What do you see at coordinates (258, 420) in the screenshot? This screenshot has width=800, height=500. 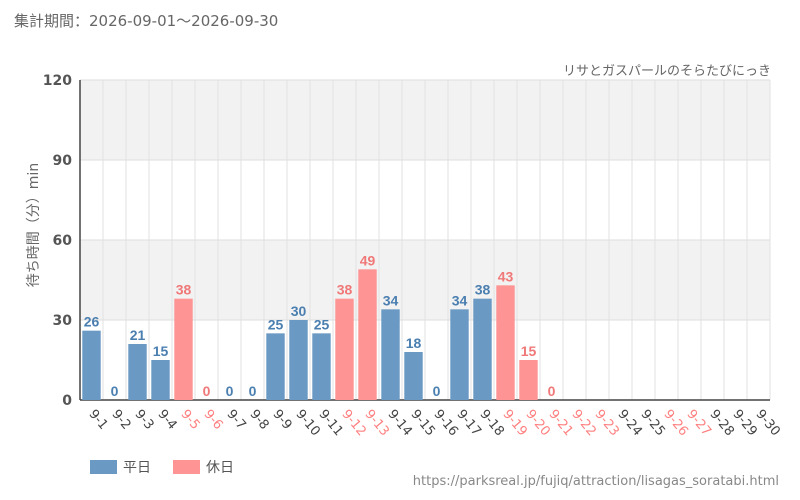 I see `x-tick-label-9-8: 9-8` at bounding box center [258, 420].